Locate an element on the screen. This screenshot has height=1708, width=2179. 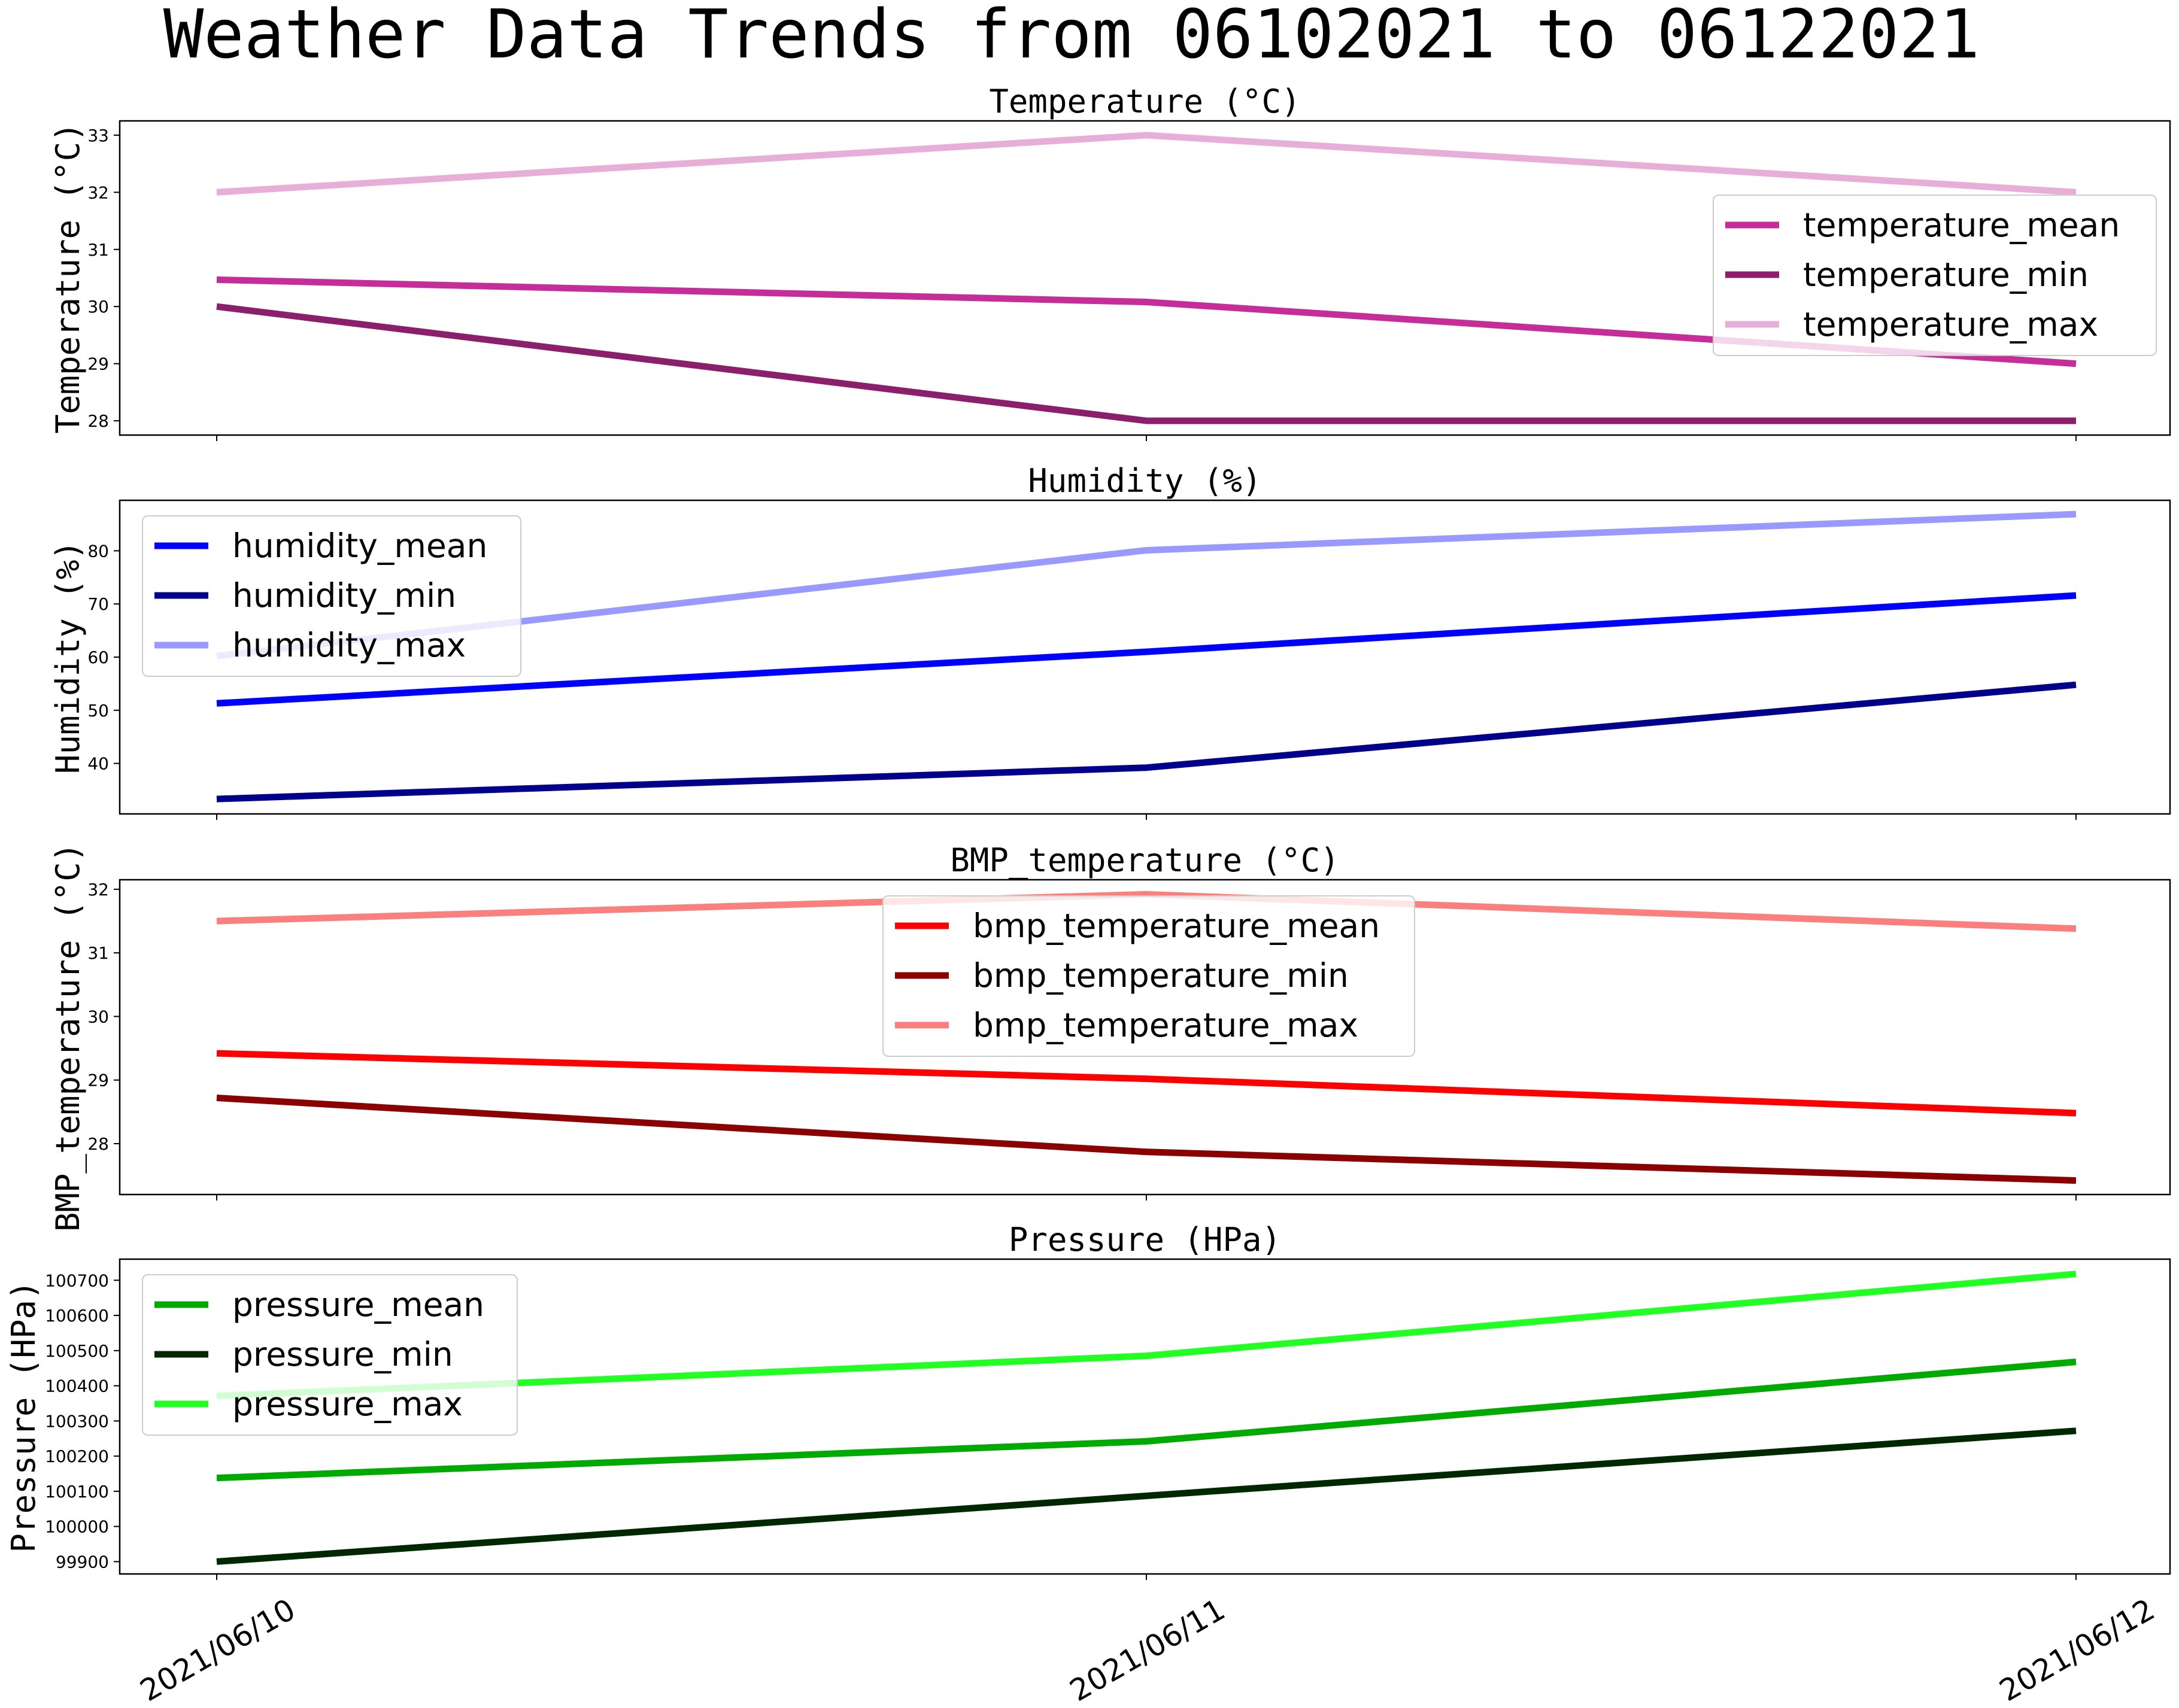
legend-label: pressure_min is located at coordinates (342, 1354).